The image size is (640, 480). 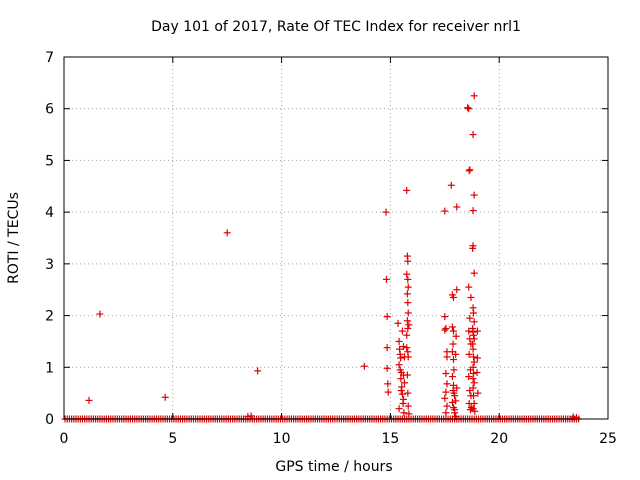 I want to click on y-tick-label: 1, so click(x=49, y=368).